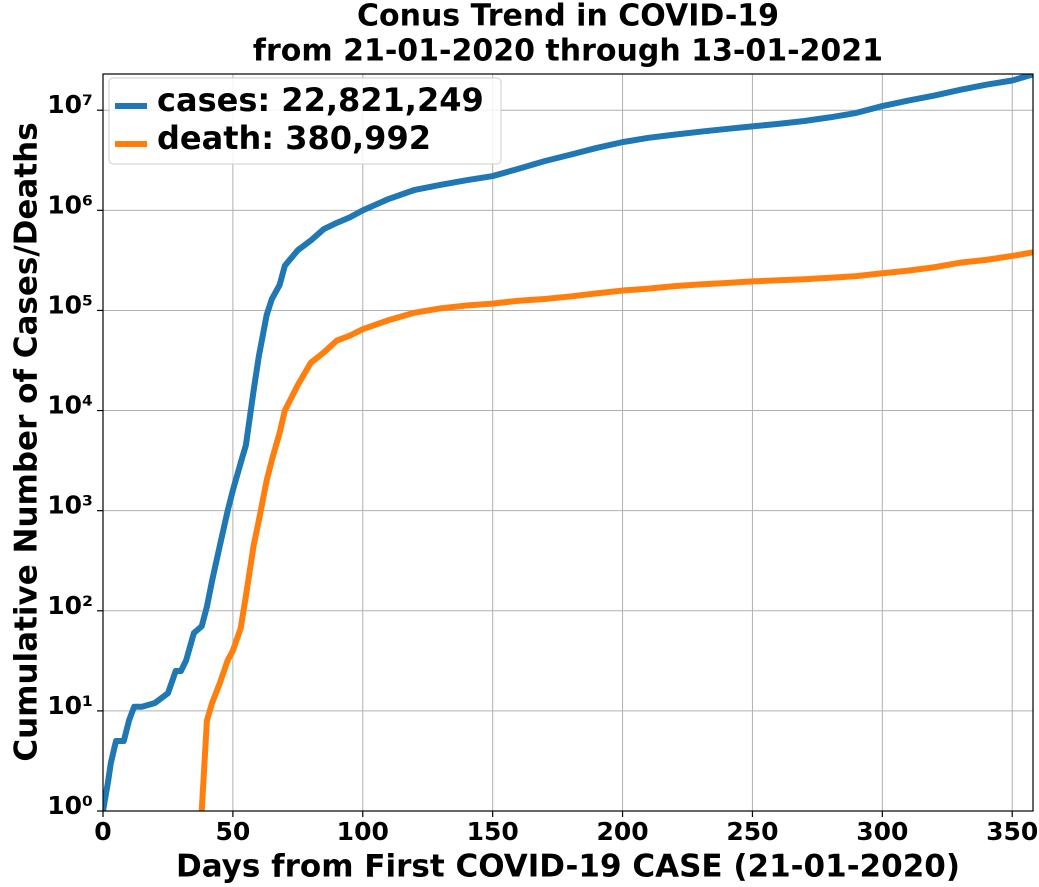 This screenshot has height=887, width=1039. Describe the element at coordinates (493, 831) in the screenshot. I see `x-tick-label: 150` at that location.